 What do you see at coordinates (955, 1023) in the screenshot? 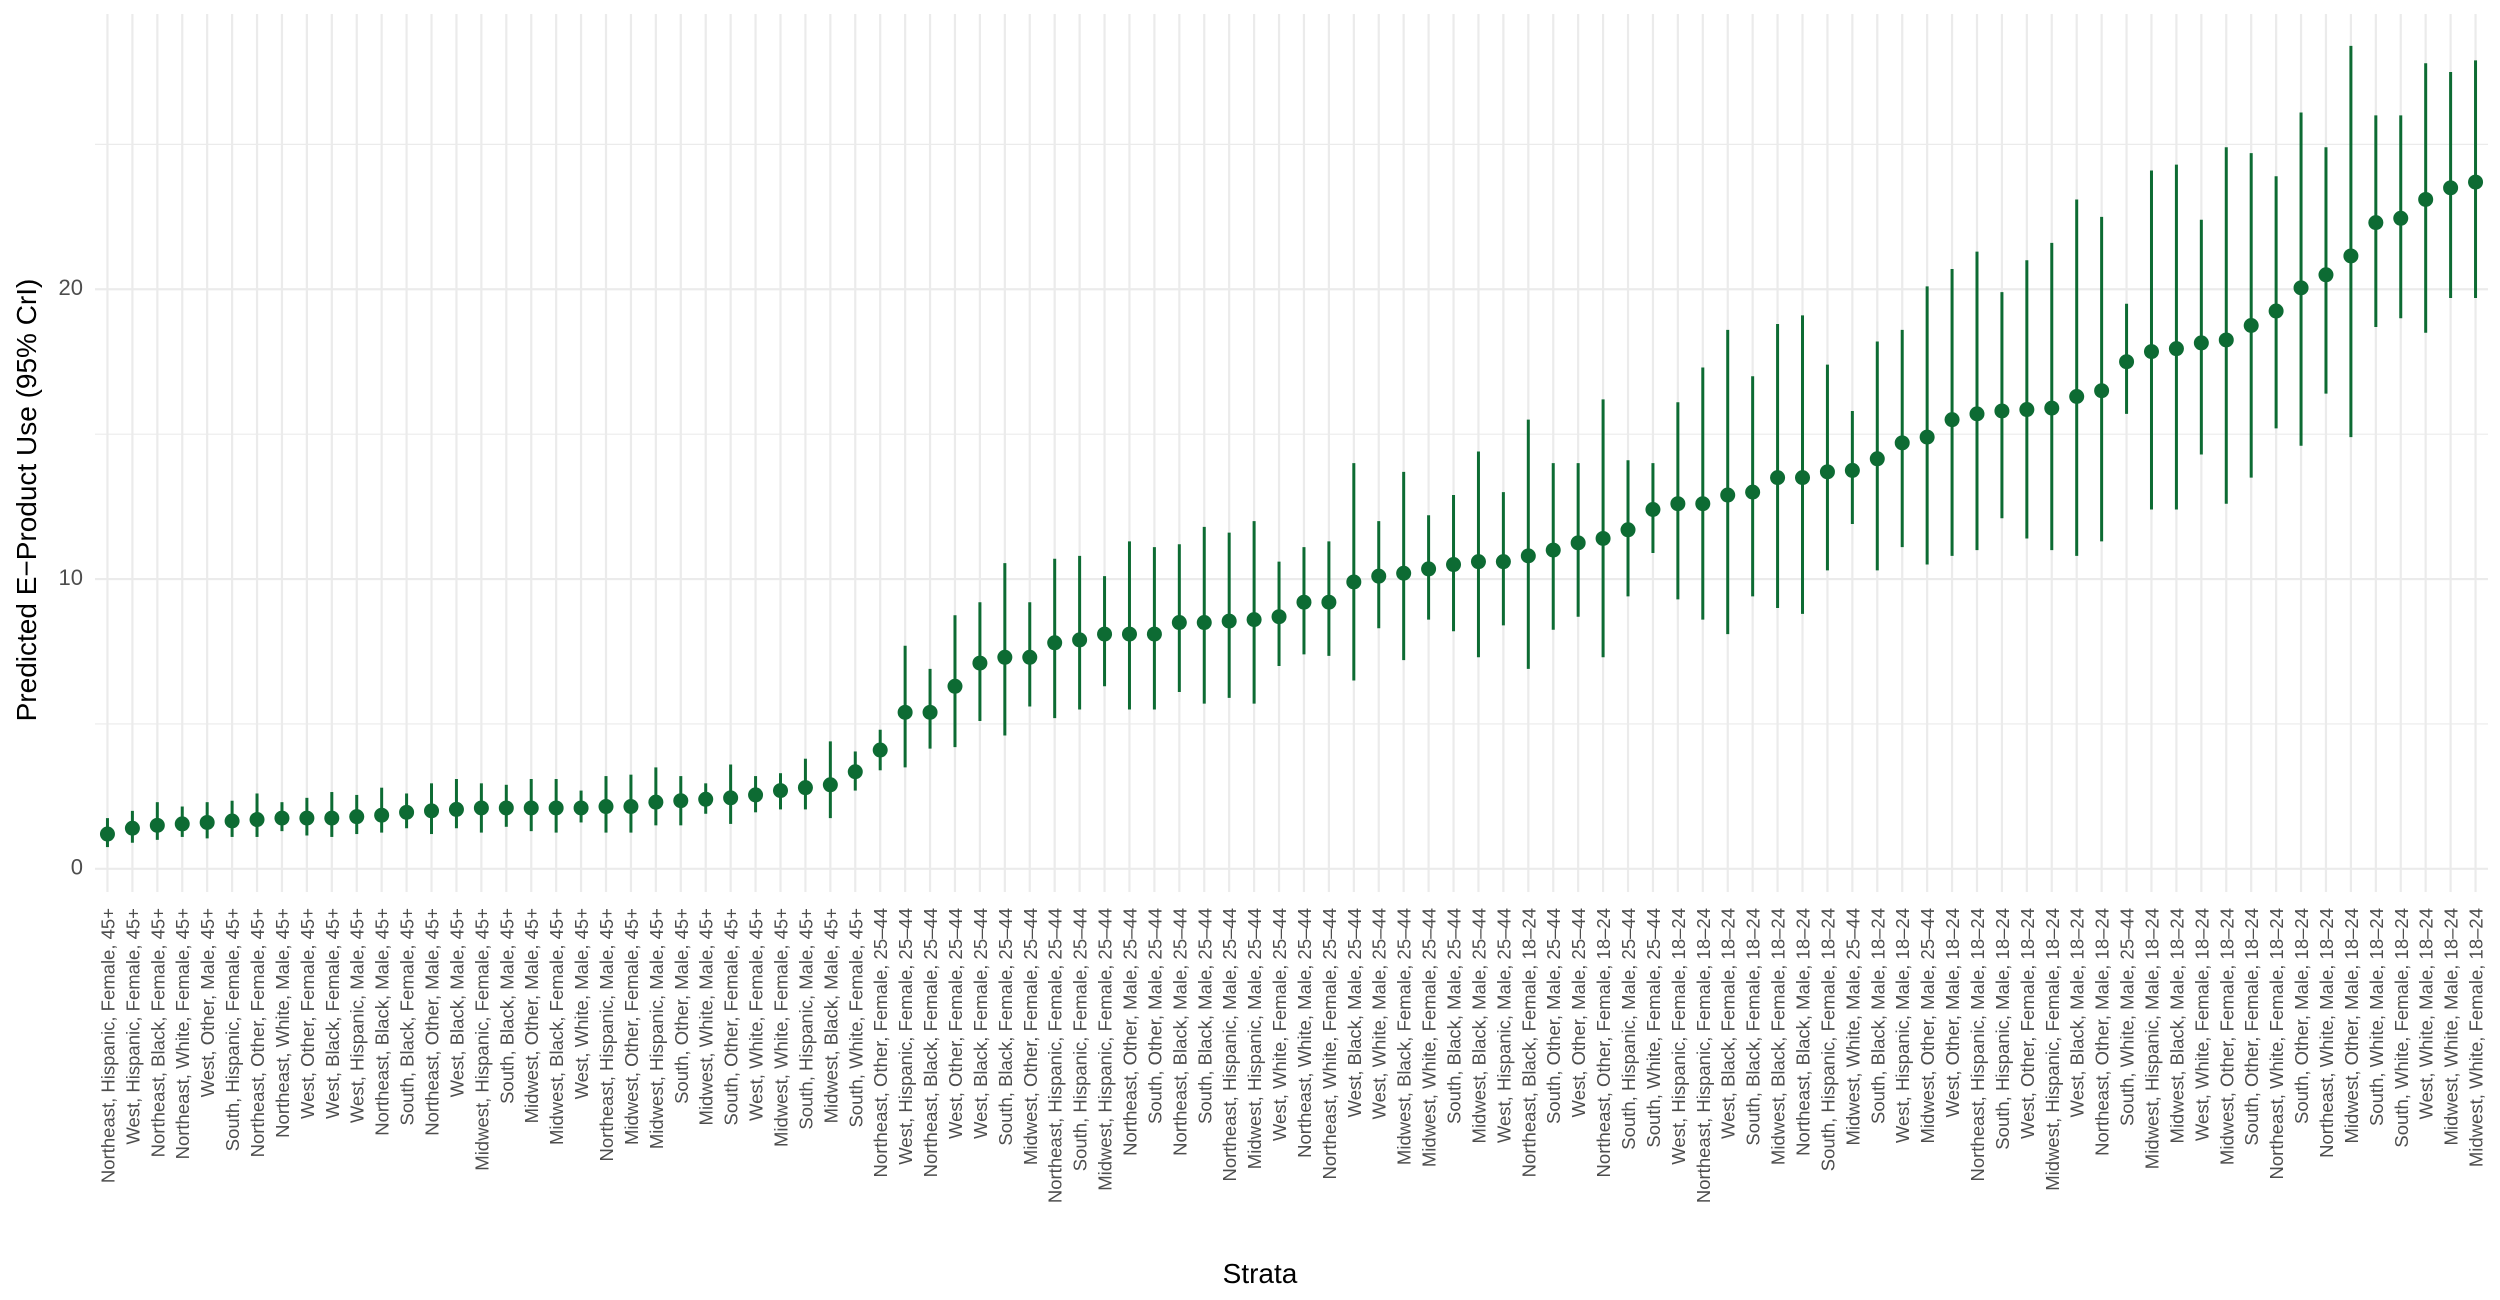
I see `x-tick-label: West, Other, Female, 25–44` at bounding box center [955, 1023].